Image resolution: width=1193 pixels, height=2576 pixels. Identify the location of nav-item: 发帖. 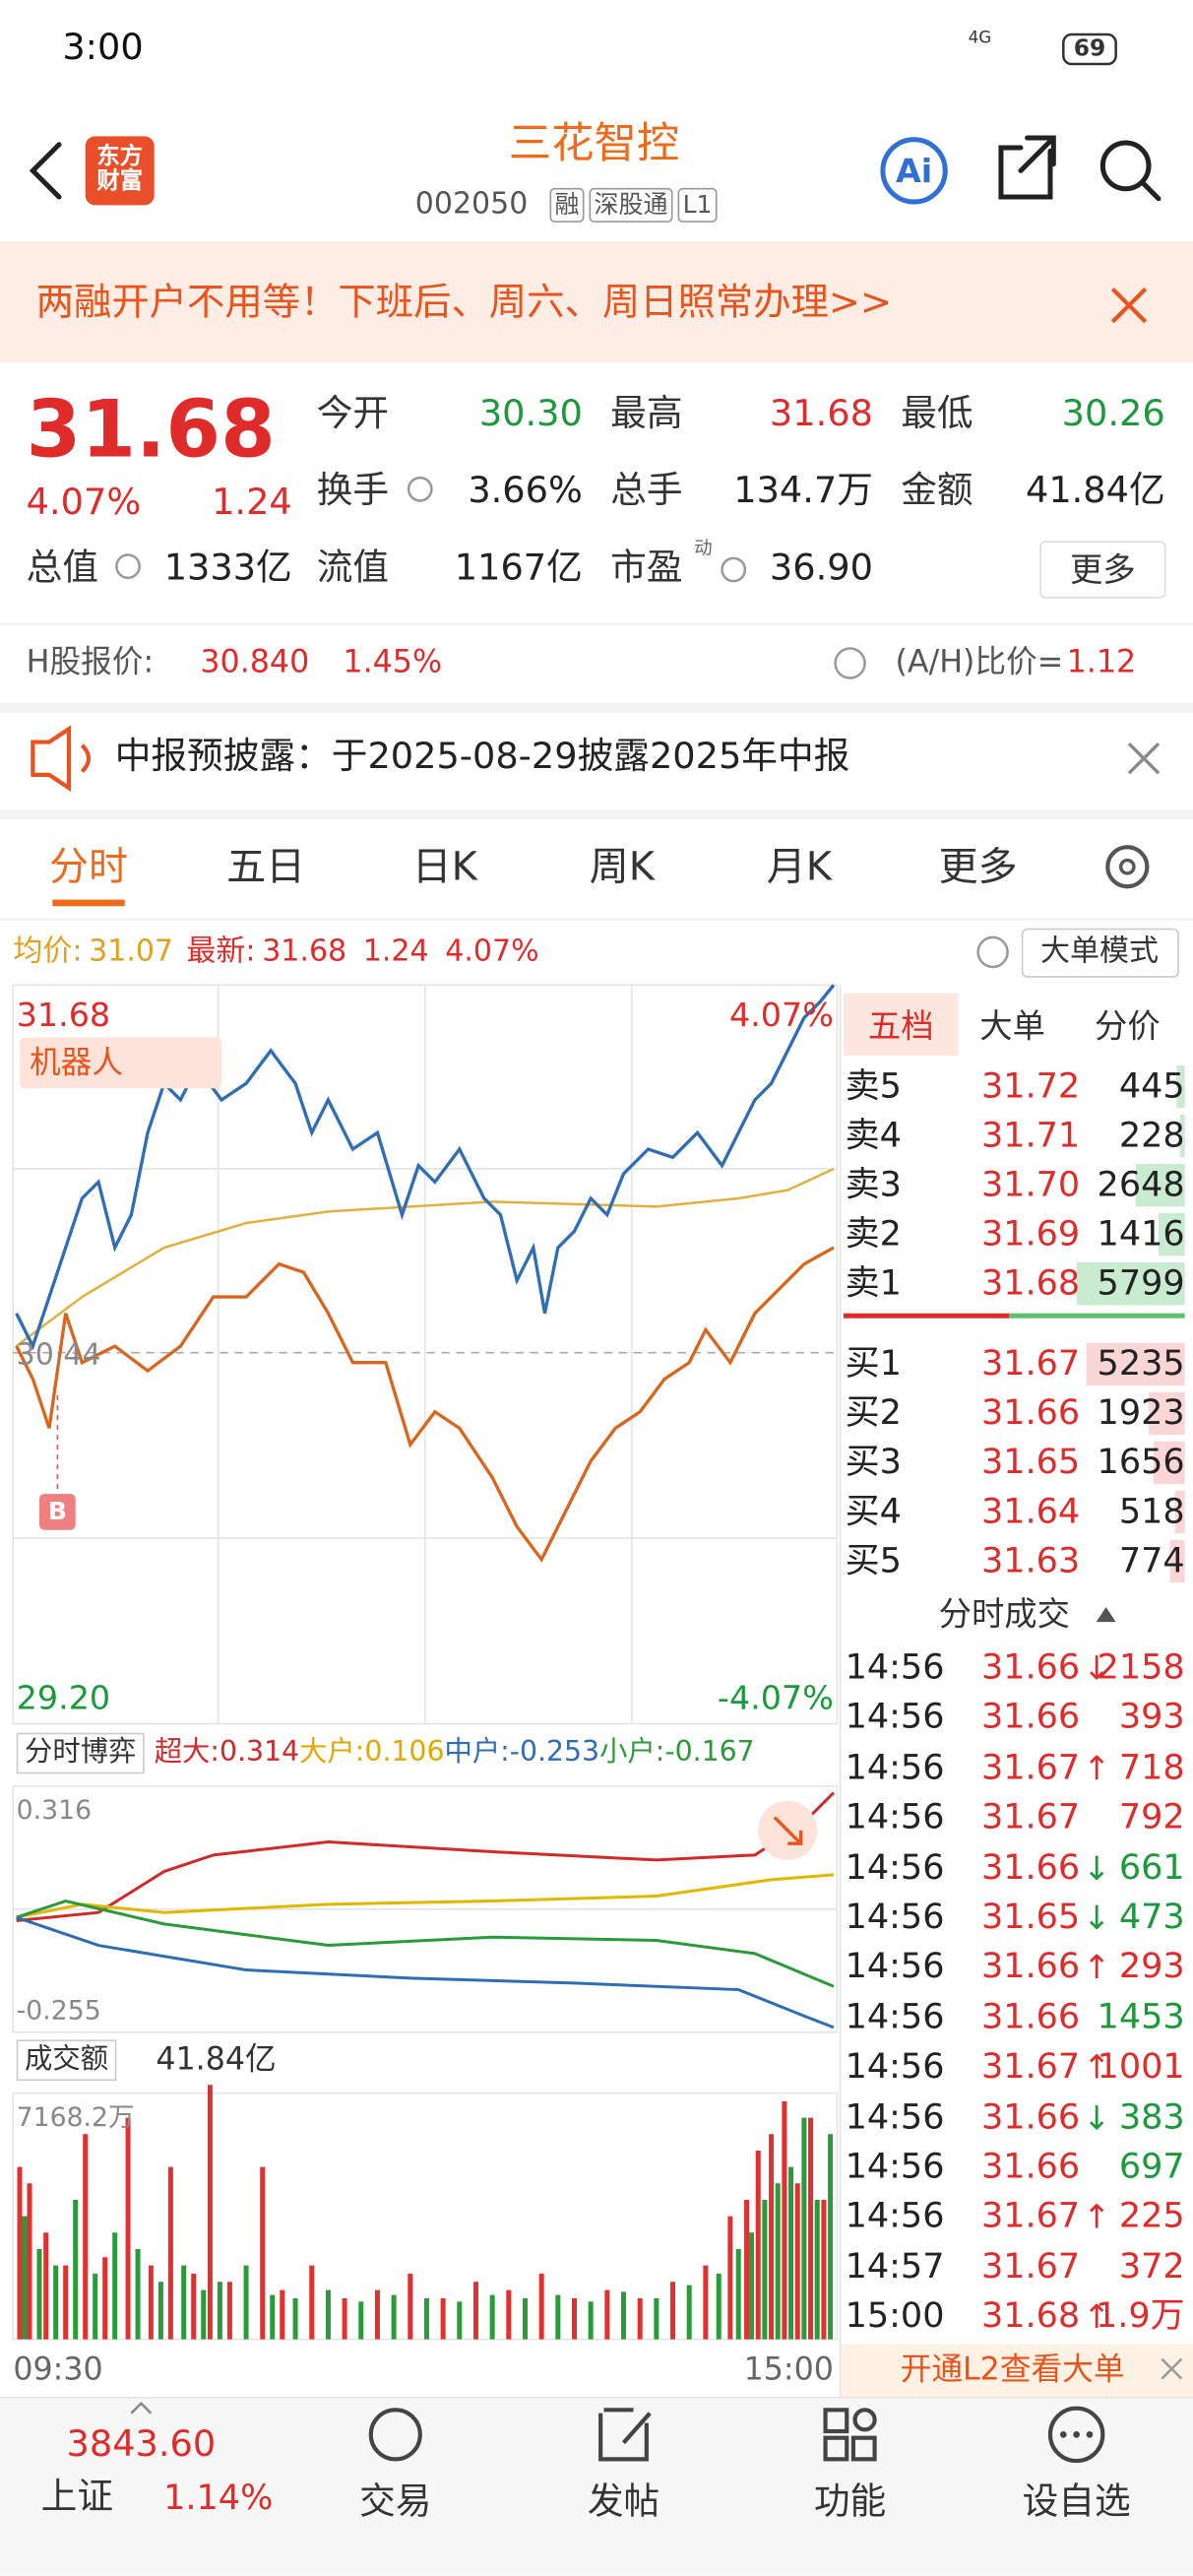
(623, 2502).